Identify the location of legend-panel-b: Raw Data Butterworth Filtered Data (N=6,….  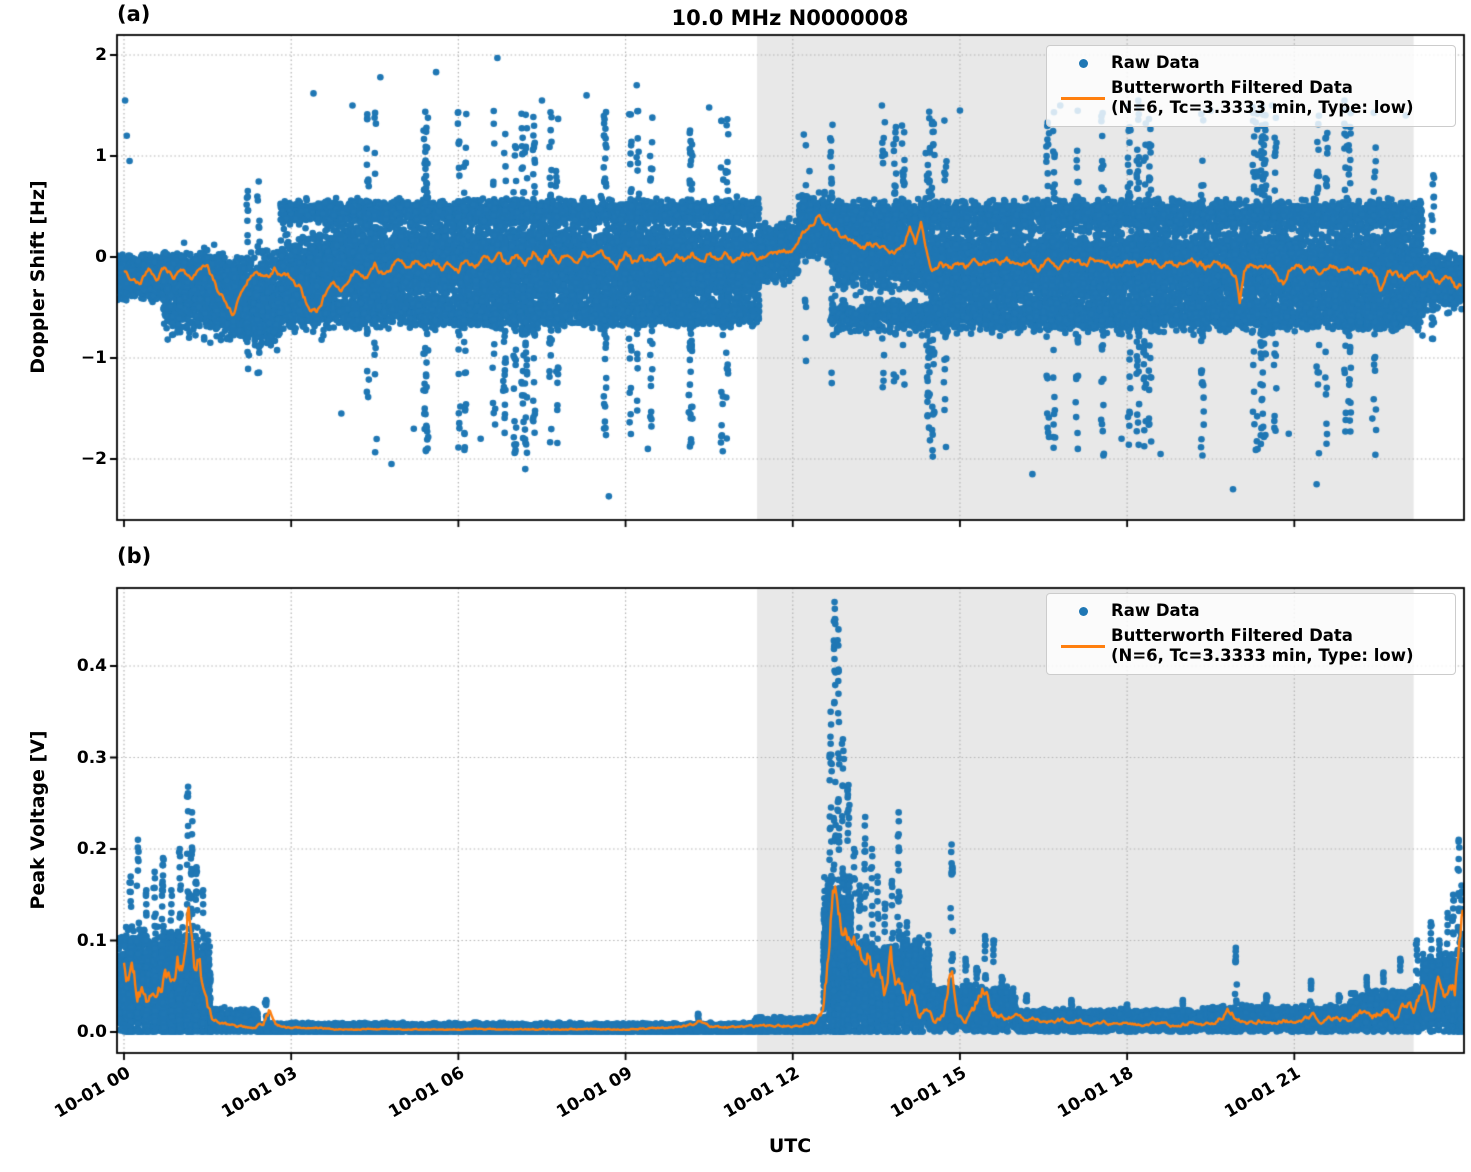
(1251, 634).